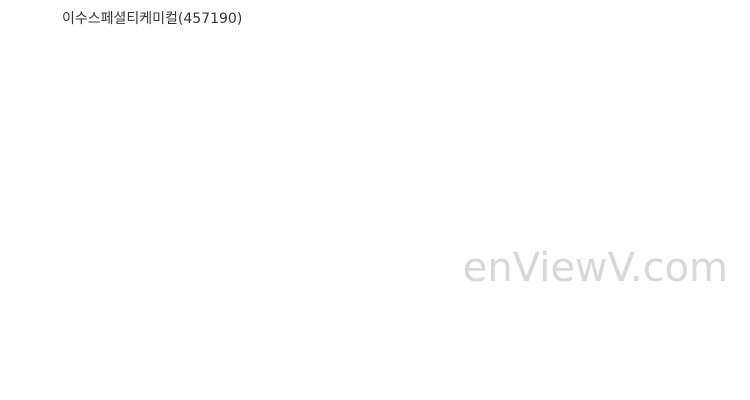 Image resolution: width=750 pixels, height=400 pixels. What do you see at coordinates (152, 19) in the screenshot?
I see `chart-title: 이수스페셜티케미컬(457190)` at bounding box center [152, 19].